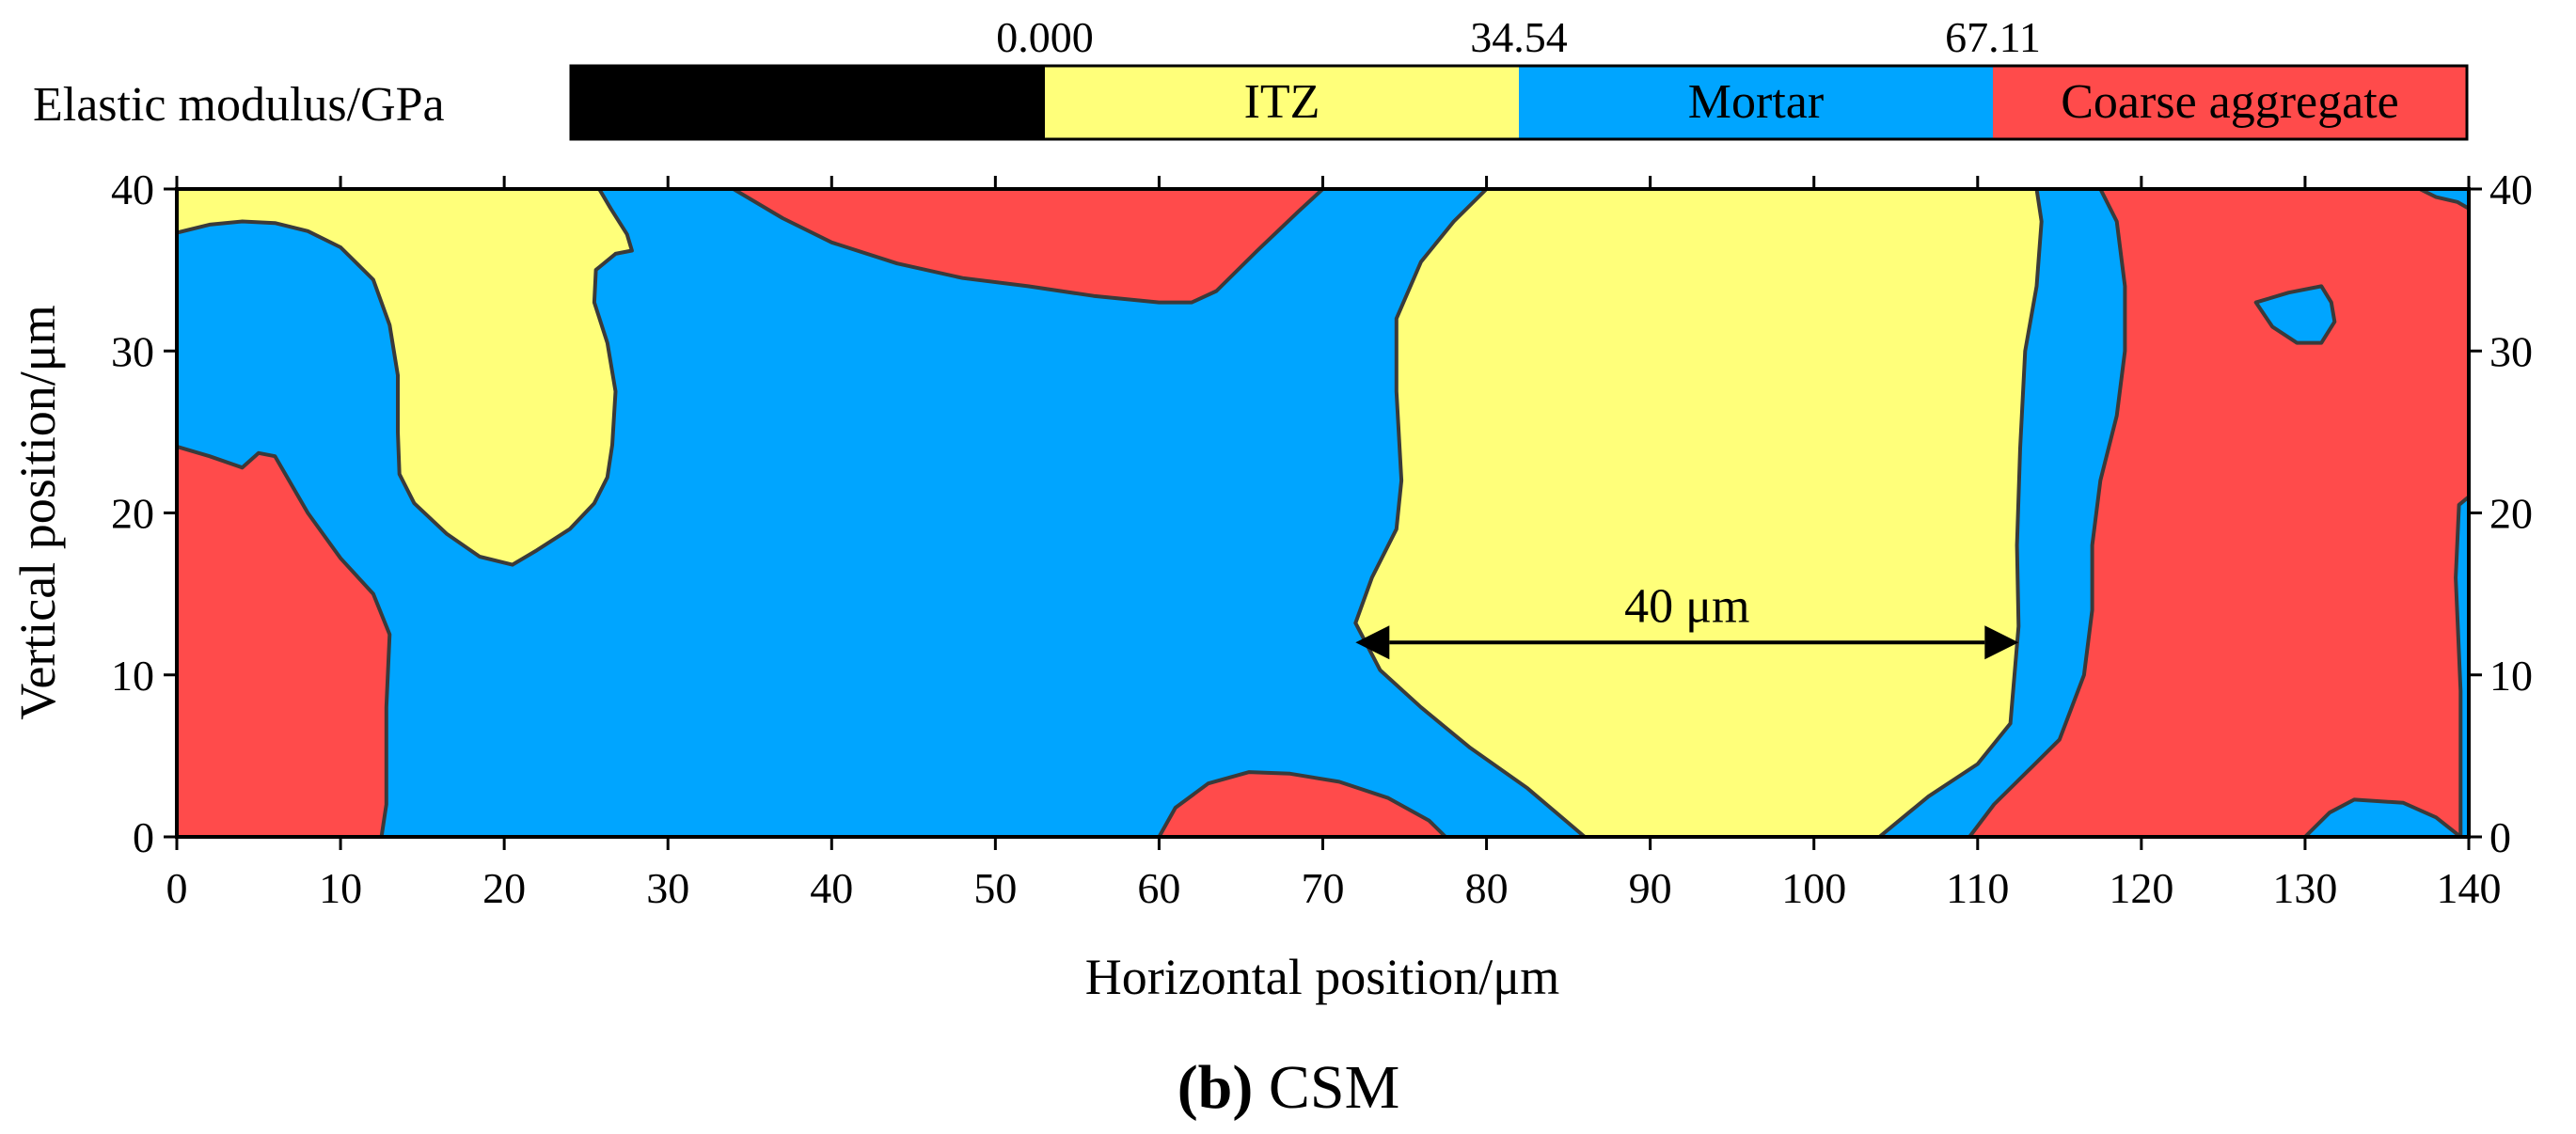 The height and width of the screenshot is (1134, 2576). What do you see at coordinates (1686, 606) in the screenshot?
I see `dimension-label: 40 μm` at bounding box center [1686, 606].